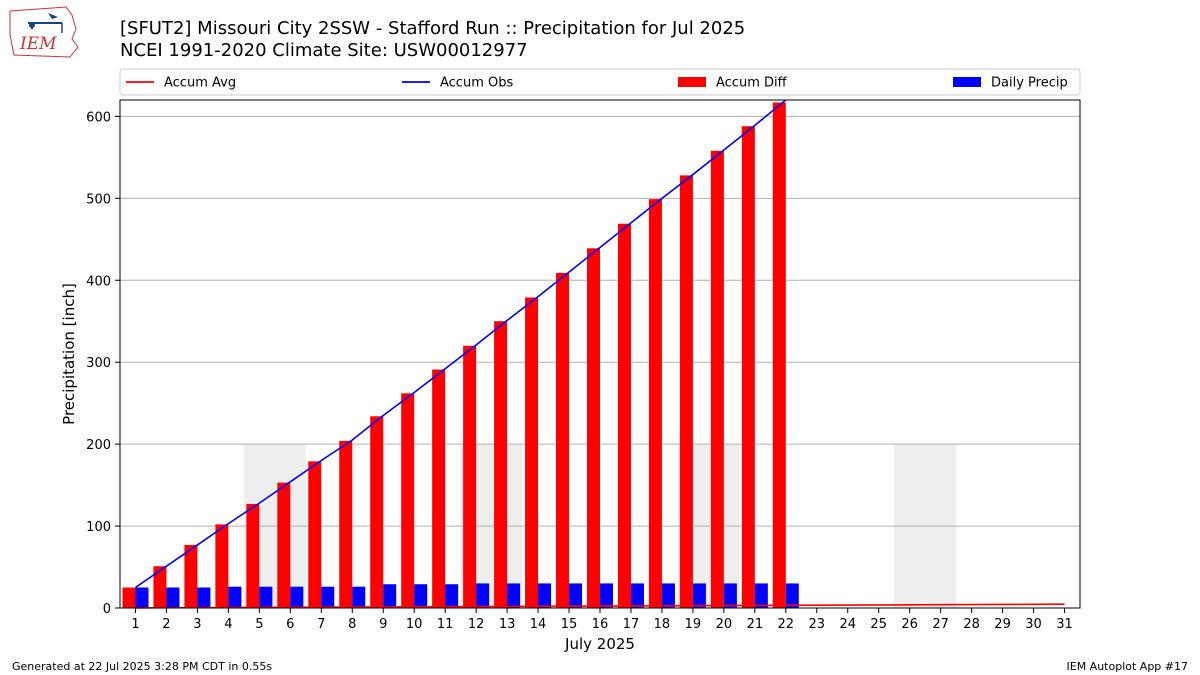 The width and height of the screenshot is (1200, 675). What do you see at coordinates (1002, 624) in the screenshot?
I see `x-tick-label: 29` at bounding box center [1002, 624].